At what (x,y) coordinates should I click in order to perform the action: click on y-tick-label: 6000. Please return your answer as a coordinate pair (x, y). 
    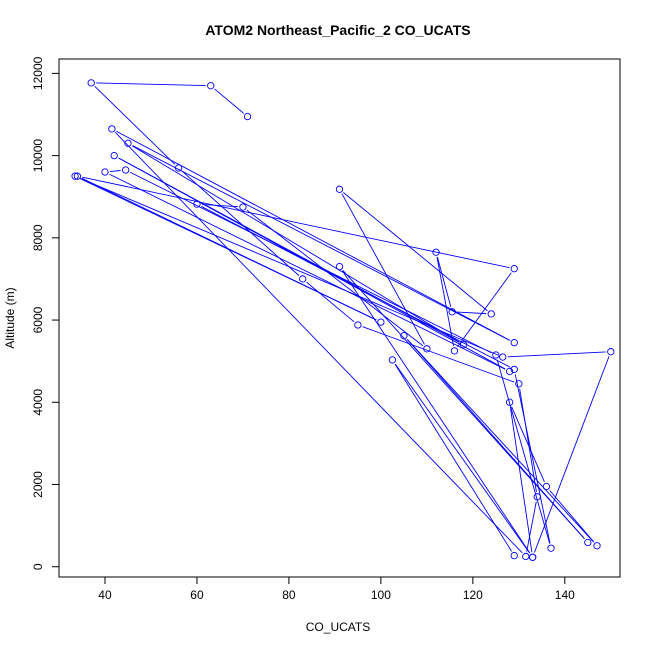
    Looking at the image, I should click on (38, 319).